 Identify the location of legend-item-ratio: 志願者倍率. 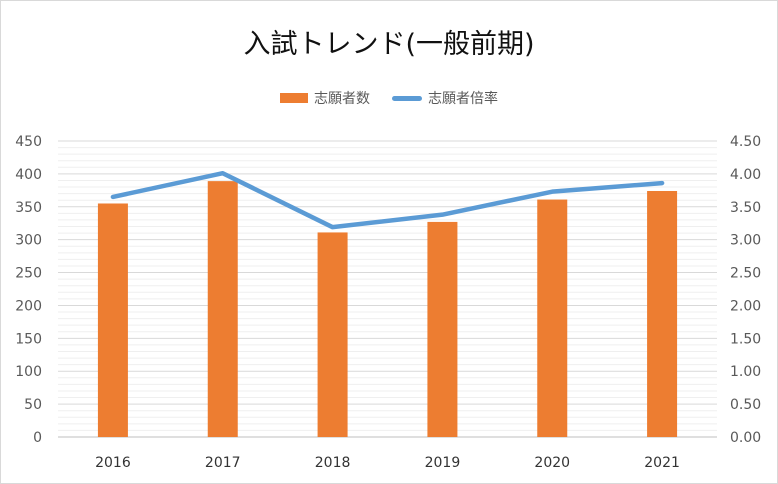
(445, 98).